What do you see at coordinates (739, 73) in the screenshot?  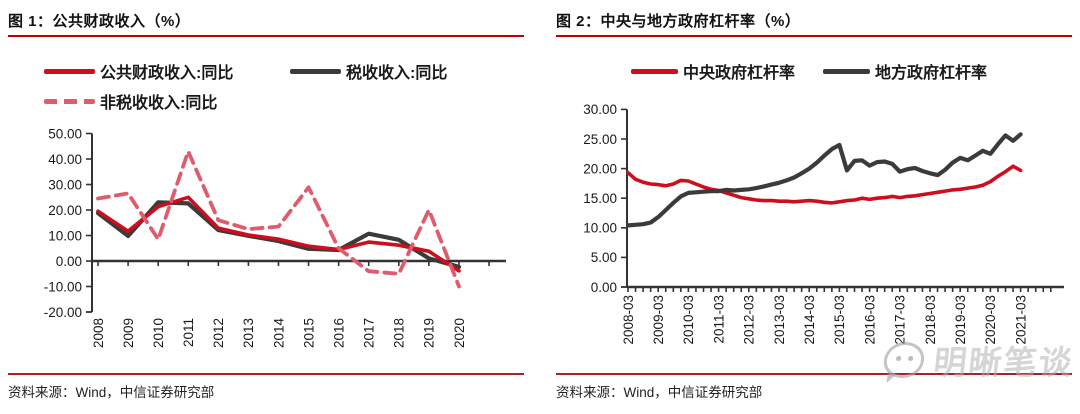 I see `legend-label: 中央政府杠杆率` at bounding box center [739, 73].